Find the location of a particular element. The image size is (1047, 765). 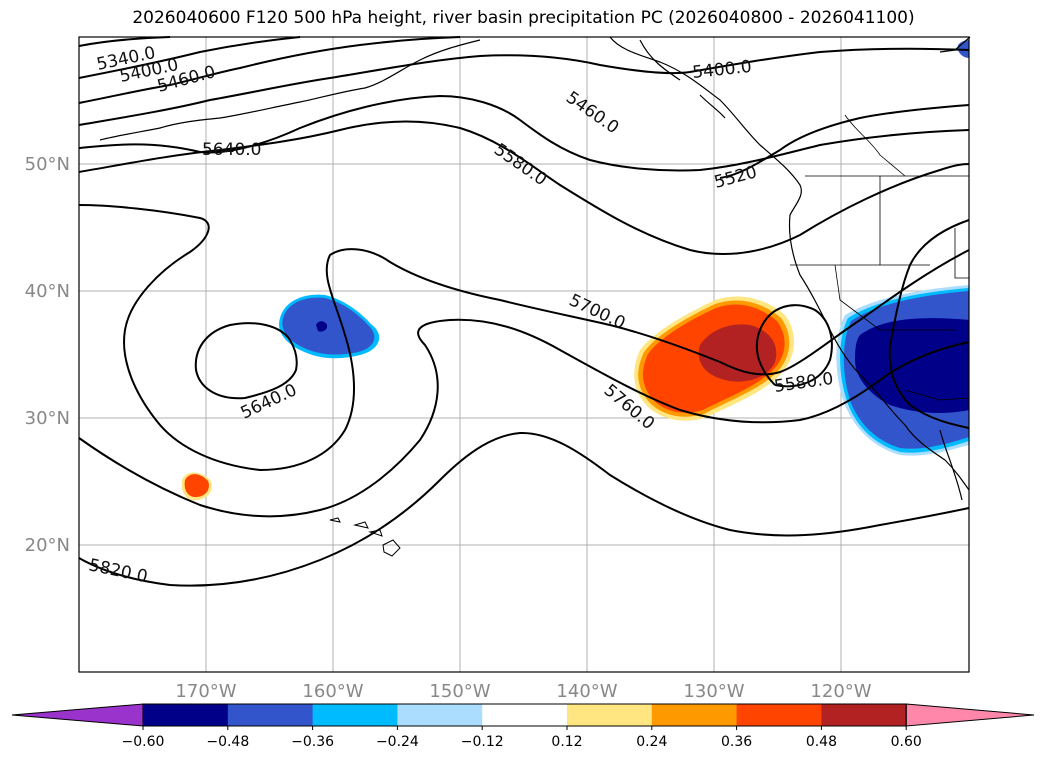

colorbar-tick-label: 0.36 is located at coordinates (736, 742).